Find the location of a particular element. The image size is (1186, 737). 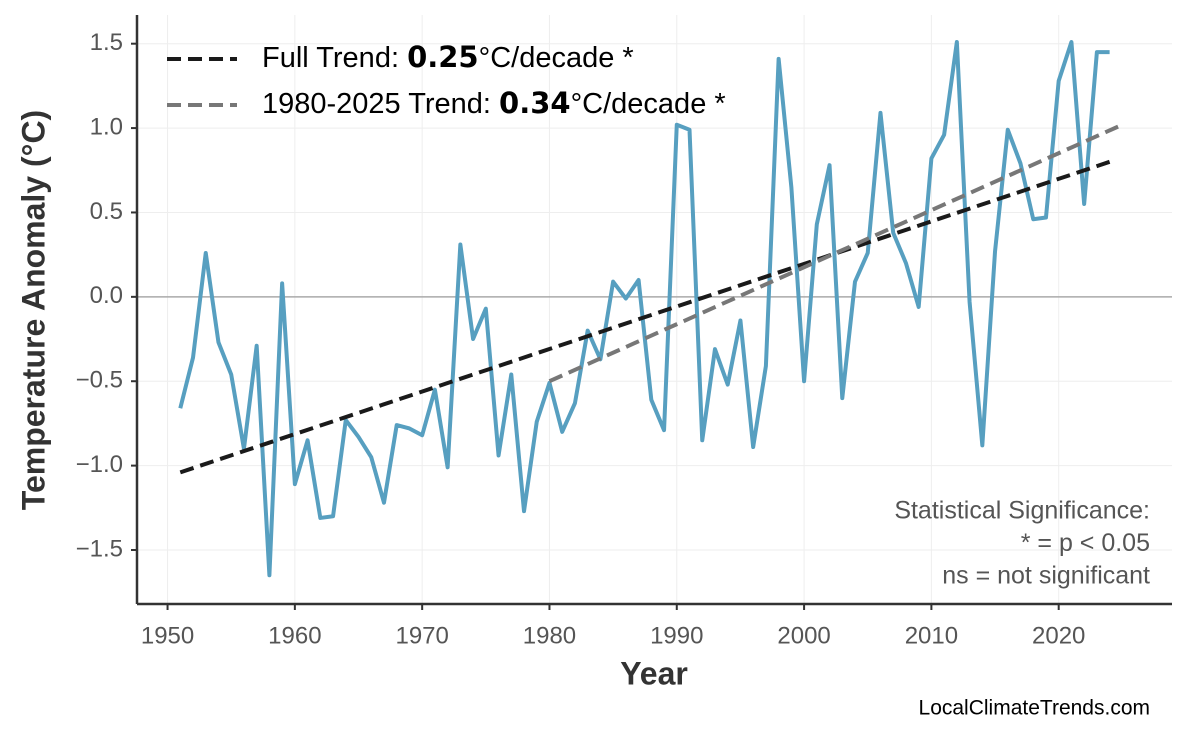

x-axis-label: Year is located at coordinates (654, 673).